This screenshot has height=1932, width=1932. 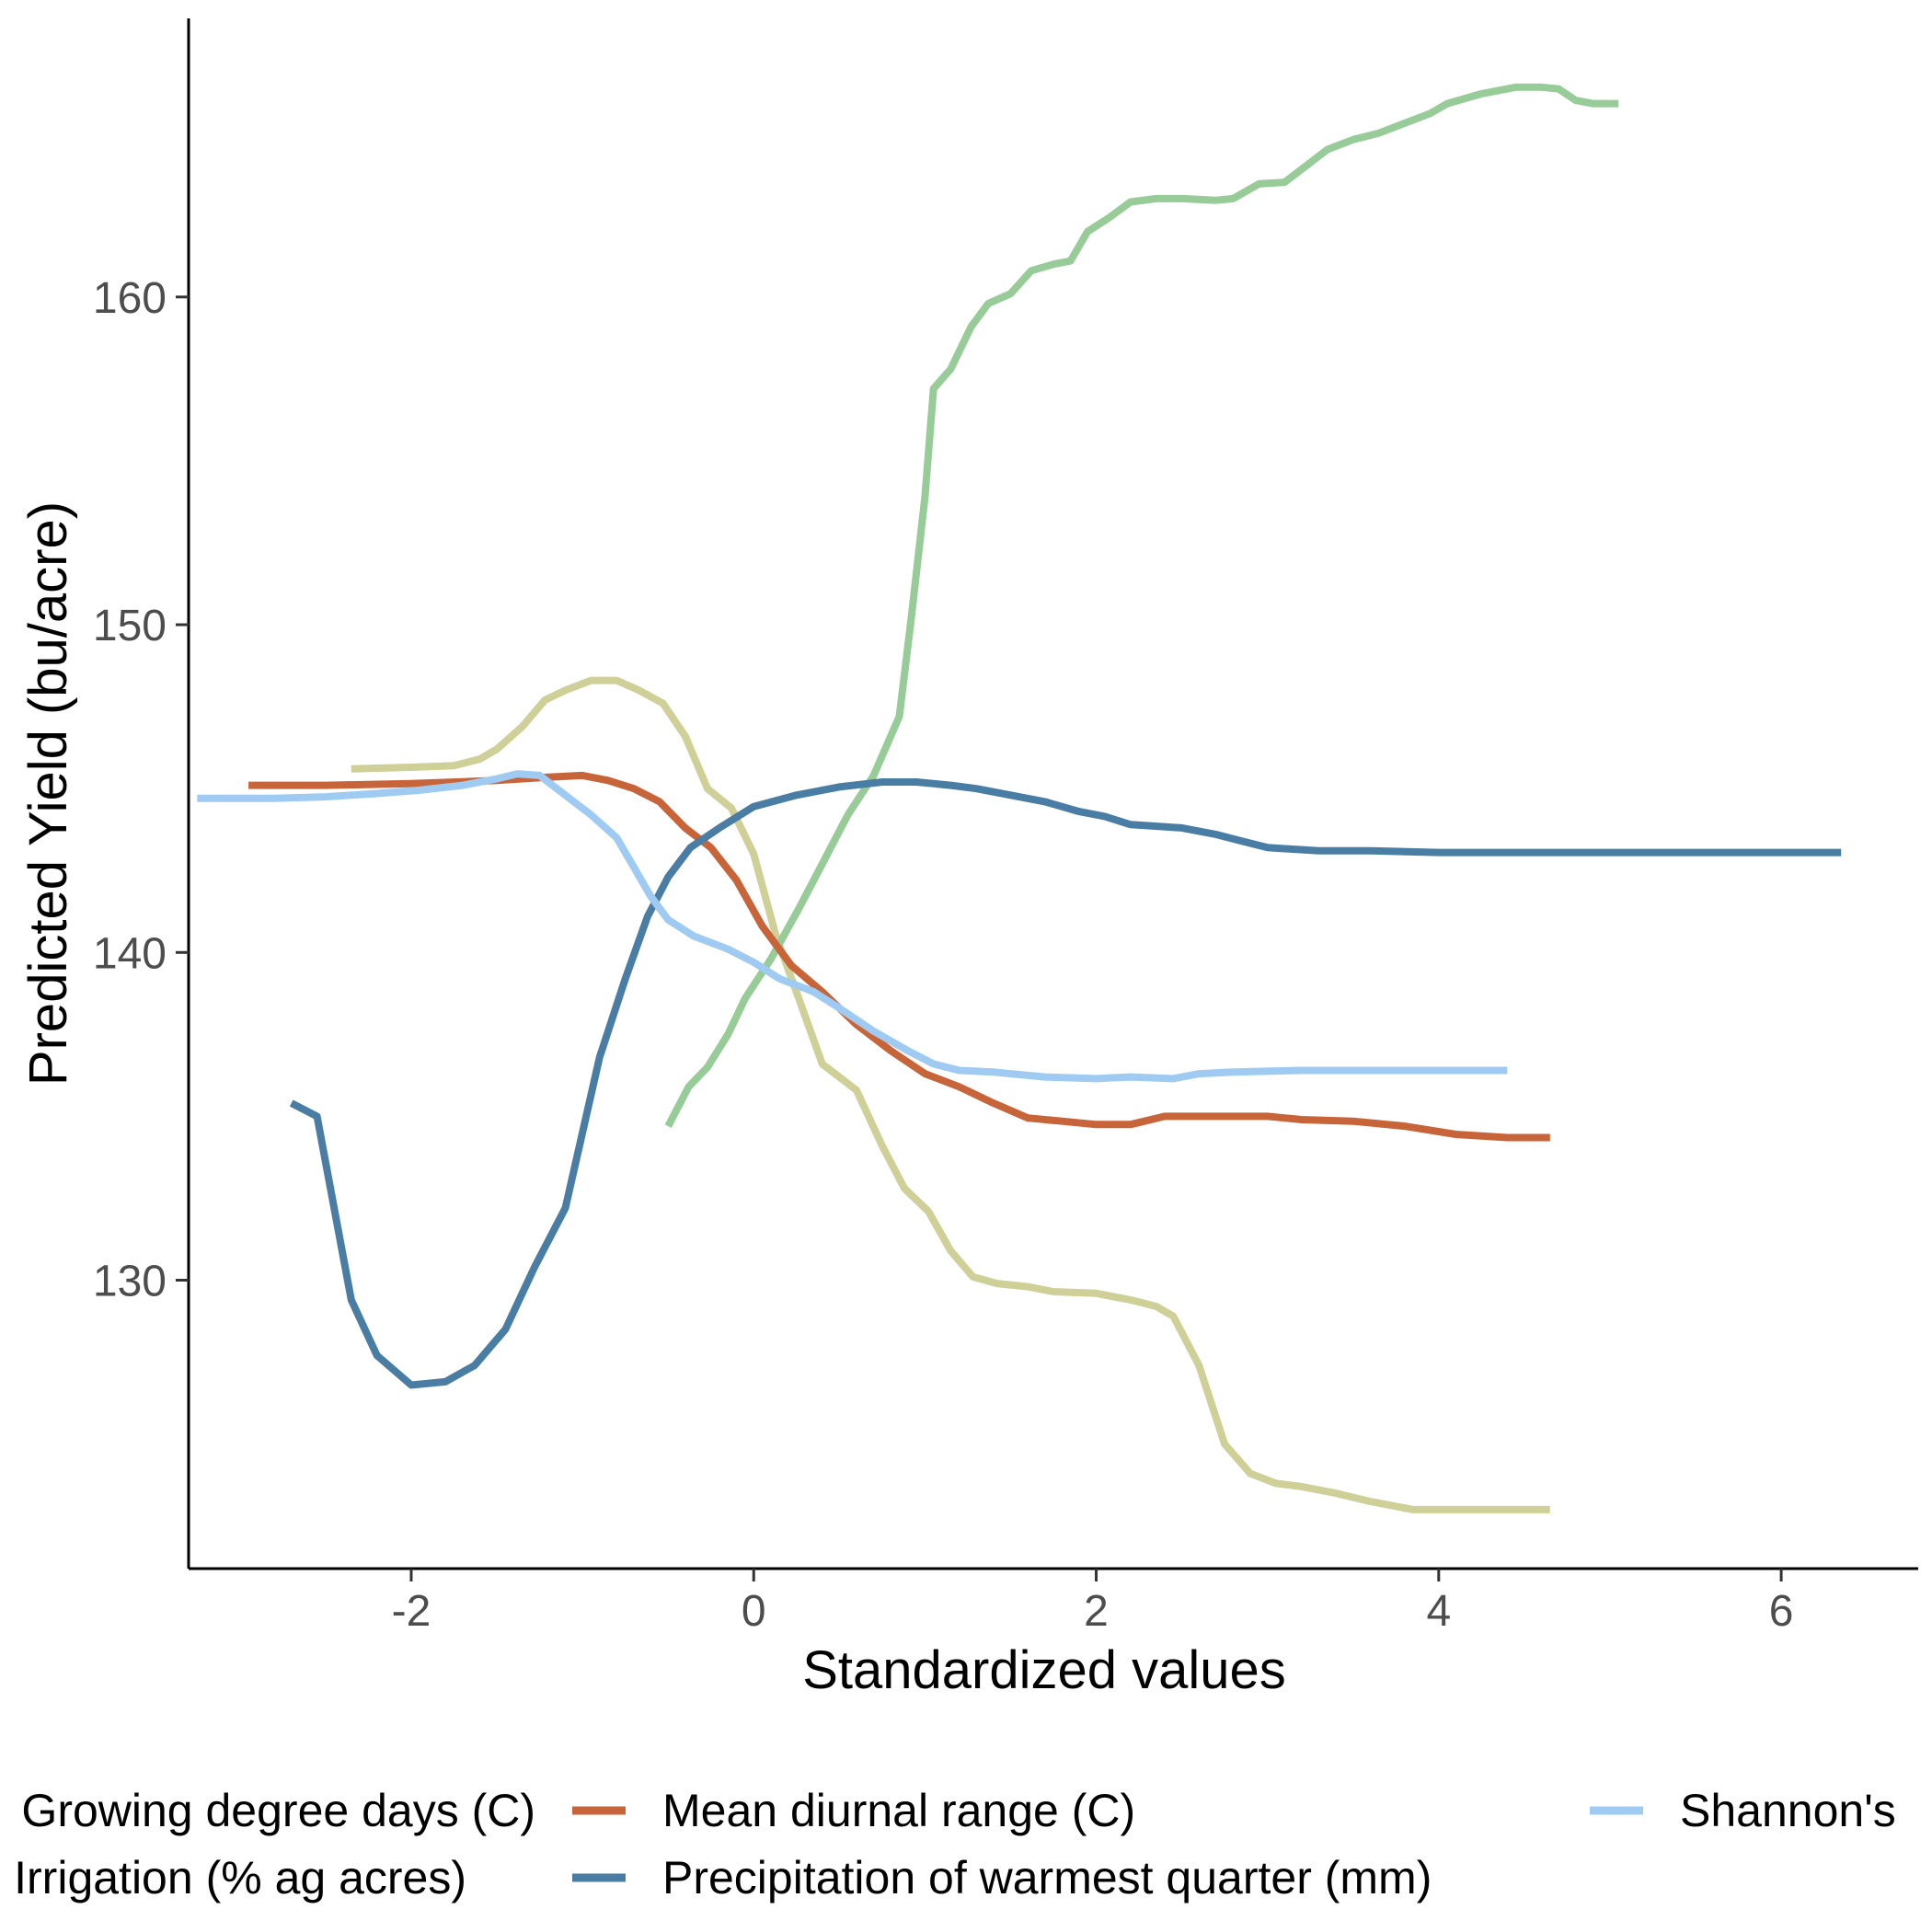 I want to click on legend-label: Shannon's, so click(x=1788, y=1810).